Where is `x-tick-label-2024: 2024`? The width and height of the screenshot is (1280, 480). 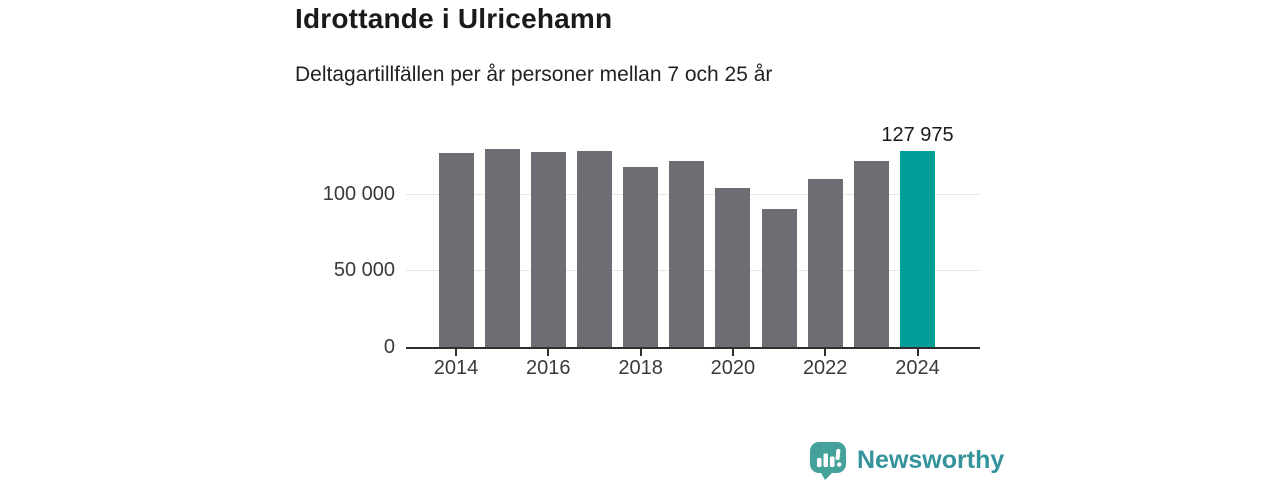 x-tick-label-2024: 2024 is located at coordinates (917, 368).